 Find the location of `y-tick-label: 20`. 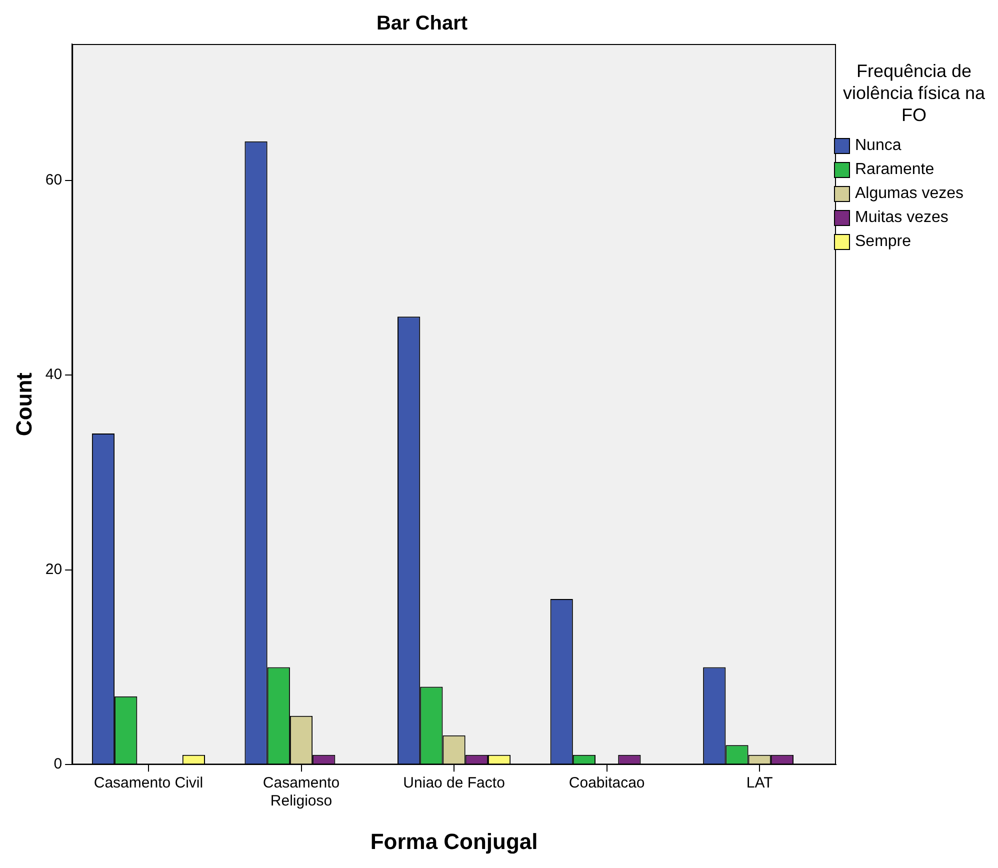

y-tick-label: 20 is located at coordinates (53, 569).